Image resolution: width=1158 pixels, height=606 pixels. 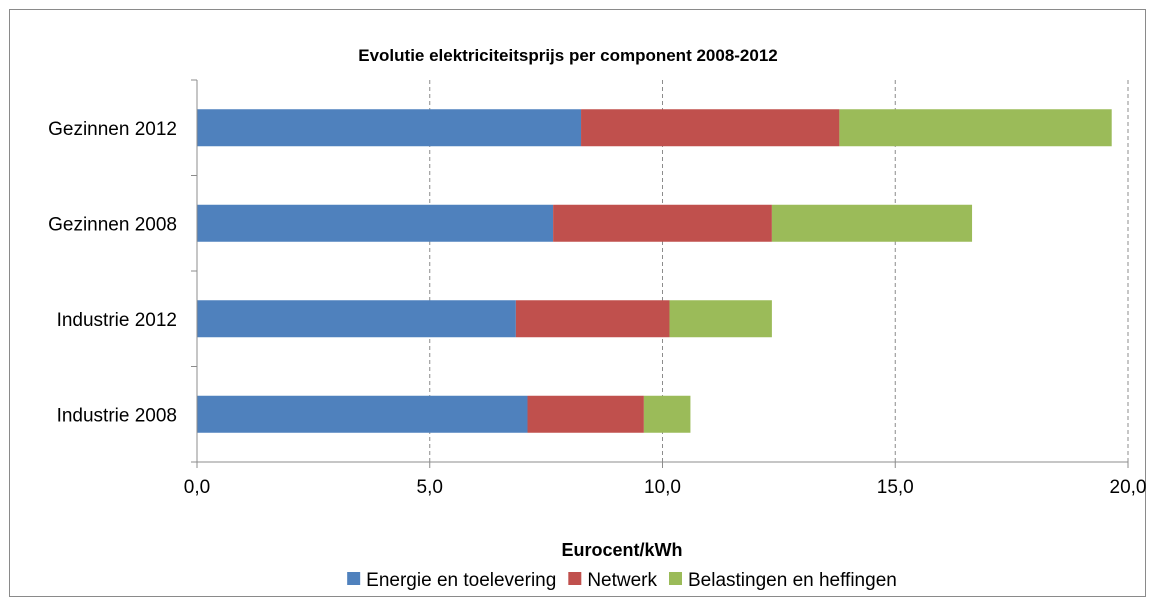 What do you see at coordinates (895, 487) in the screenshot?
I see `x-tick-label: 15,0` at bounding box center [895, 487].